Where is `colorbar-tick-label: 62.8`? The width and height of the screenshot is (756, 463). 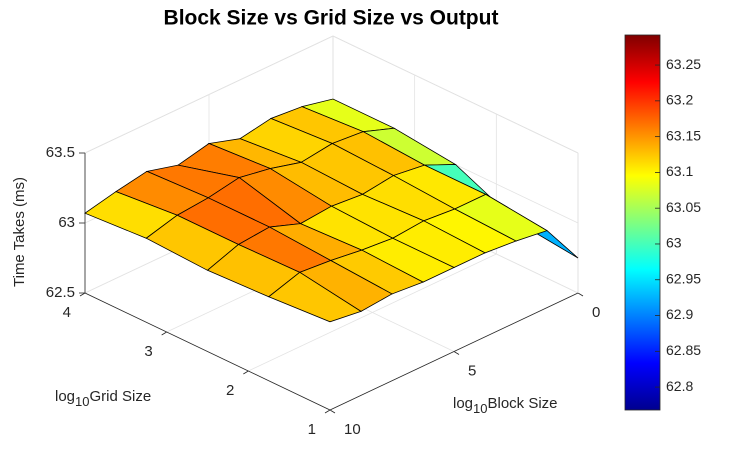
colorbar-tick-label: 62.8 is located at coordinates (679, 386).